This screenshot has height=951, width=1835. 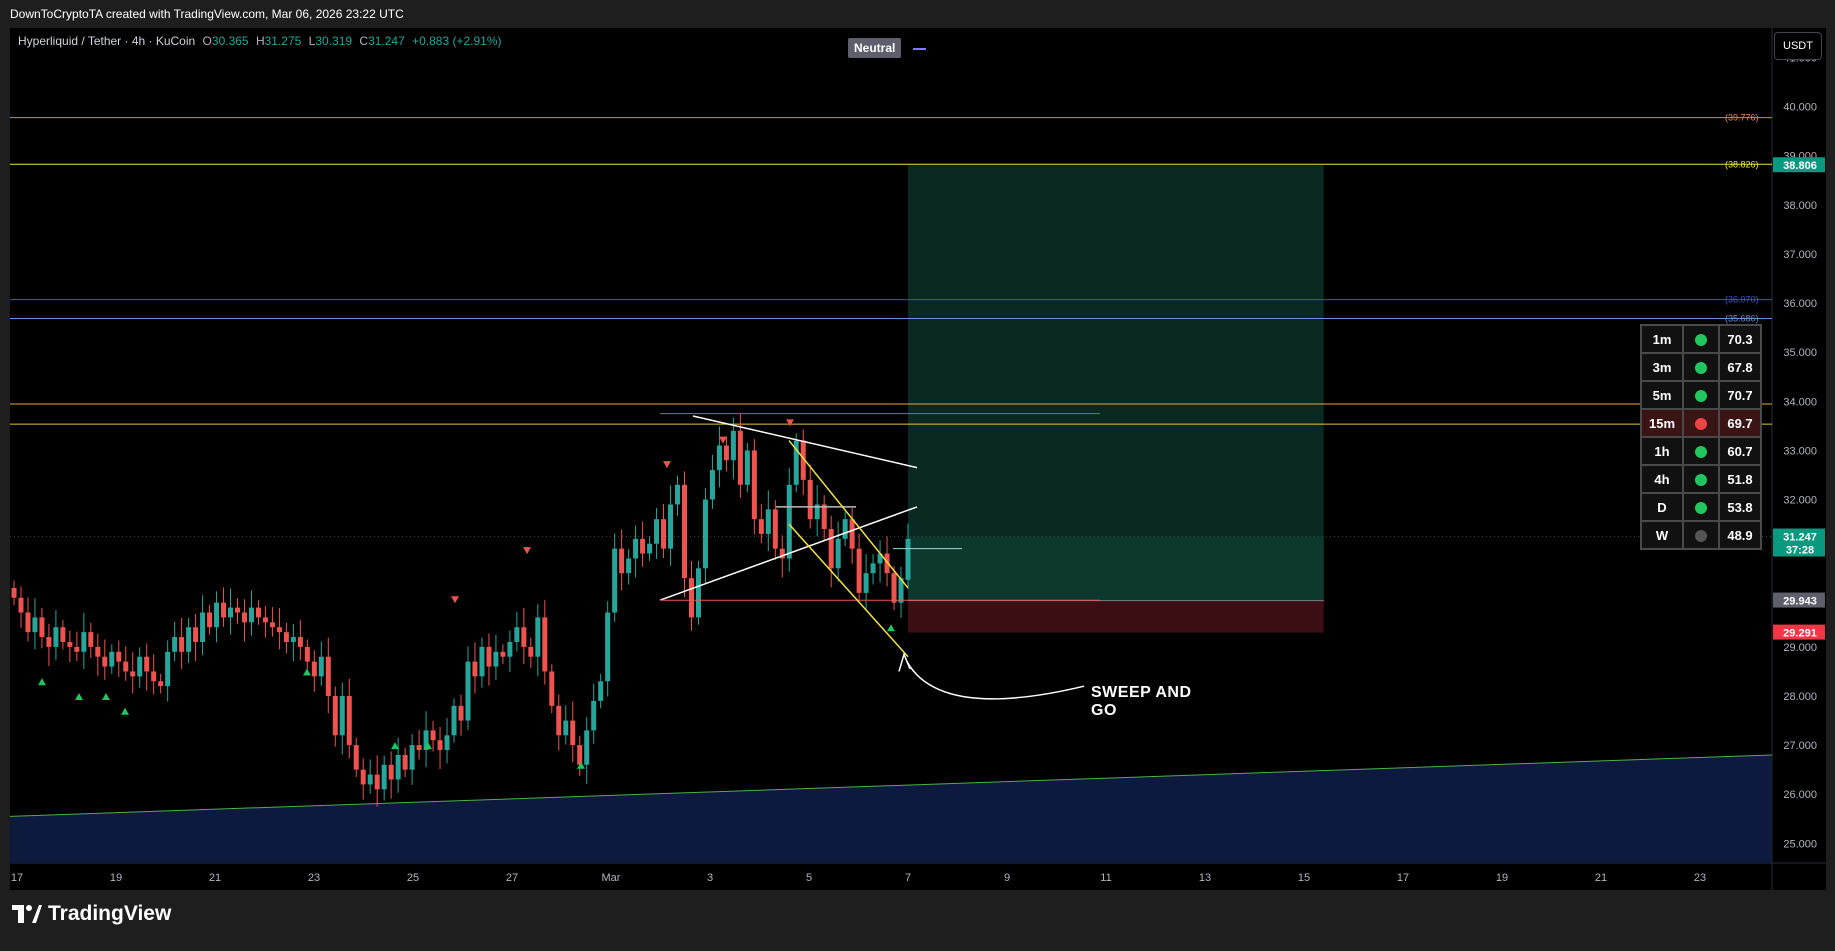 I want to click on long-position-target-zone, so click(x=1116, y=383).